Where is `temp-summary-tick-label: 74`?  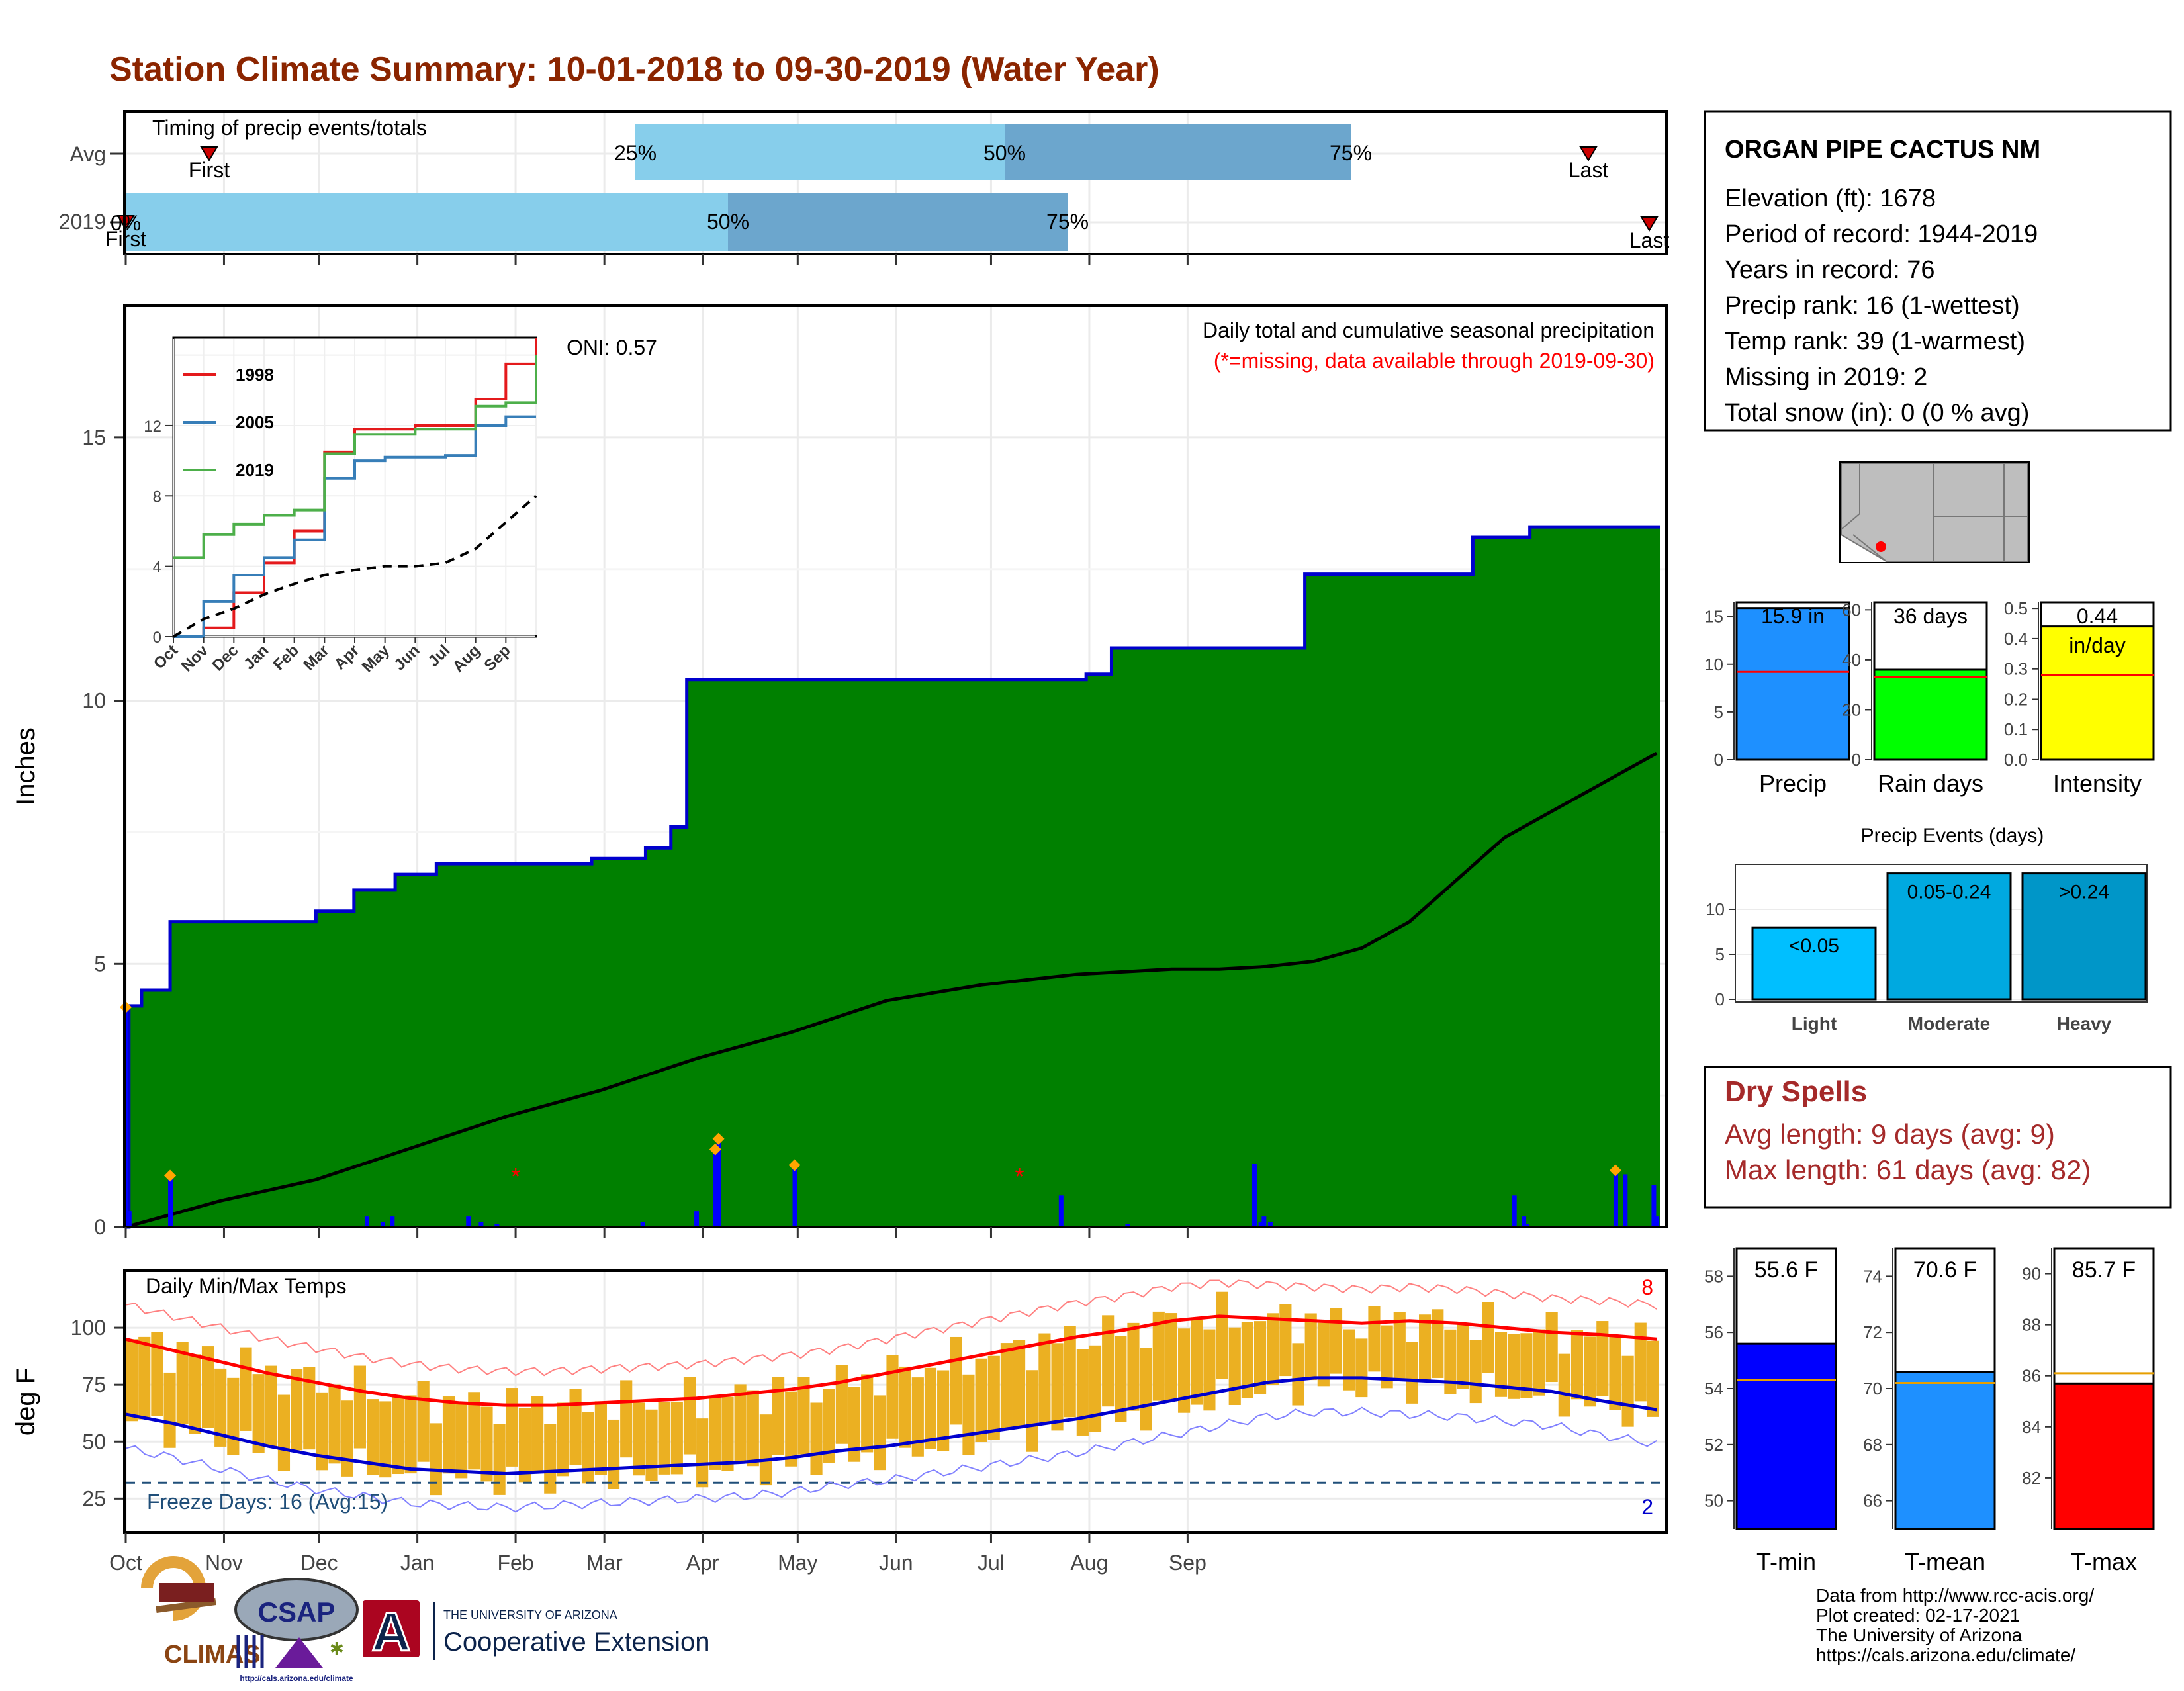 temp-summary-tick-label: 74 is located at coordinates (1872, 1276).